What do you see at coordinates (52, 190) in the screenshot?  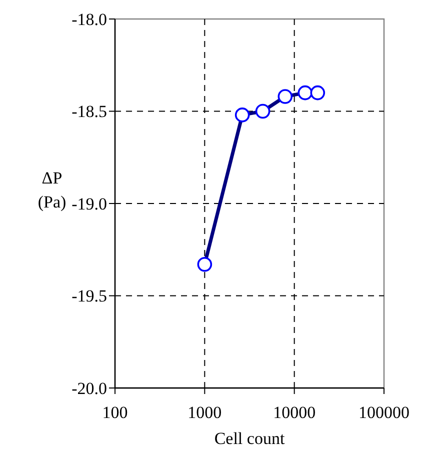 I see `y-axis-title: ΔP (Pa)` at bounding box center [52, 190].